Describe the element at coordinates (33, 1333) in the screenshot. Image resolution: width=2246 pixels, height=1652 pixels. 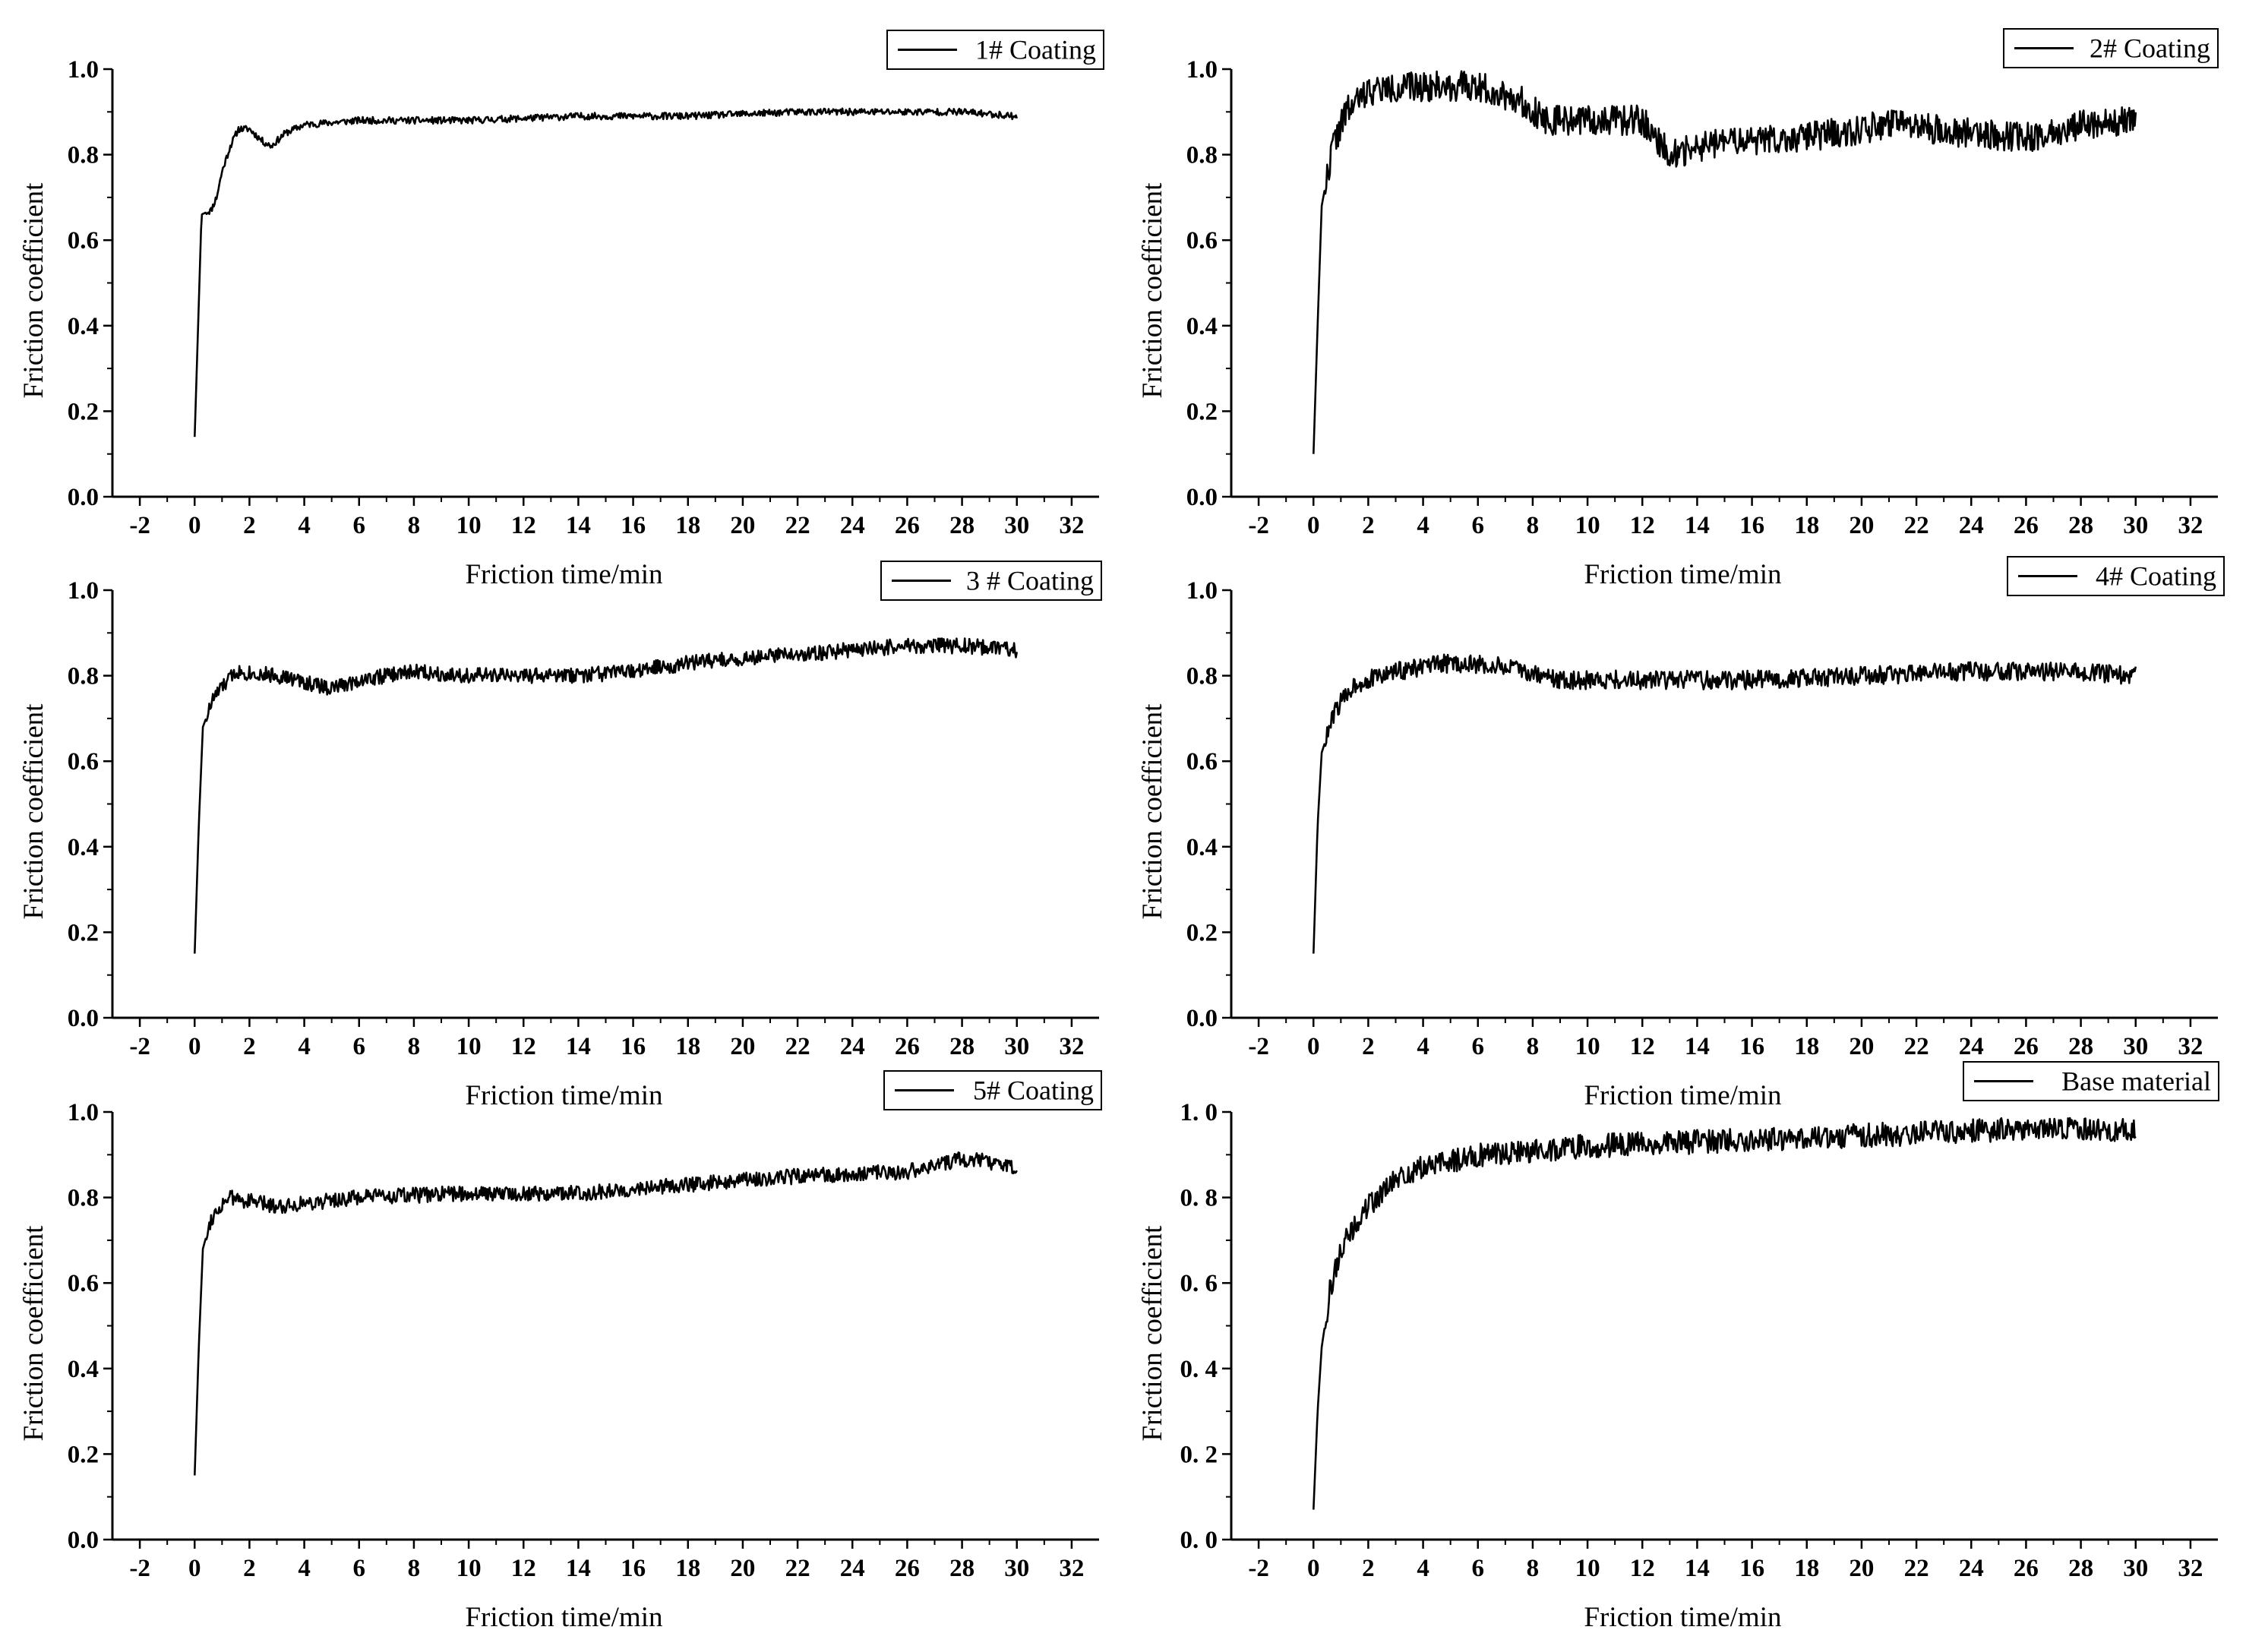
I see `y-axis-title: Friction coefficient` at that location.